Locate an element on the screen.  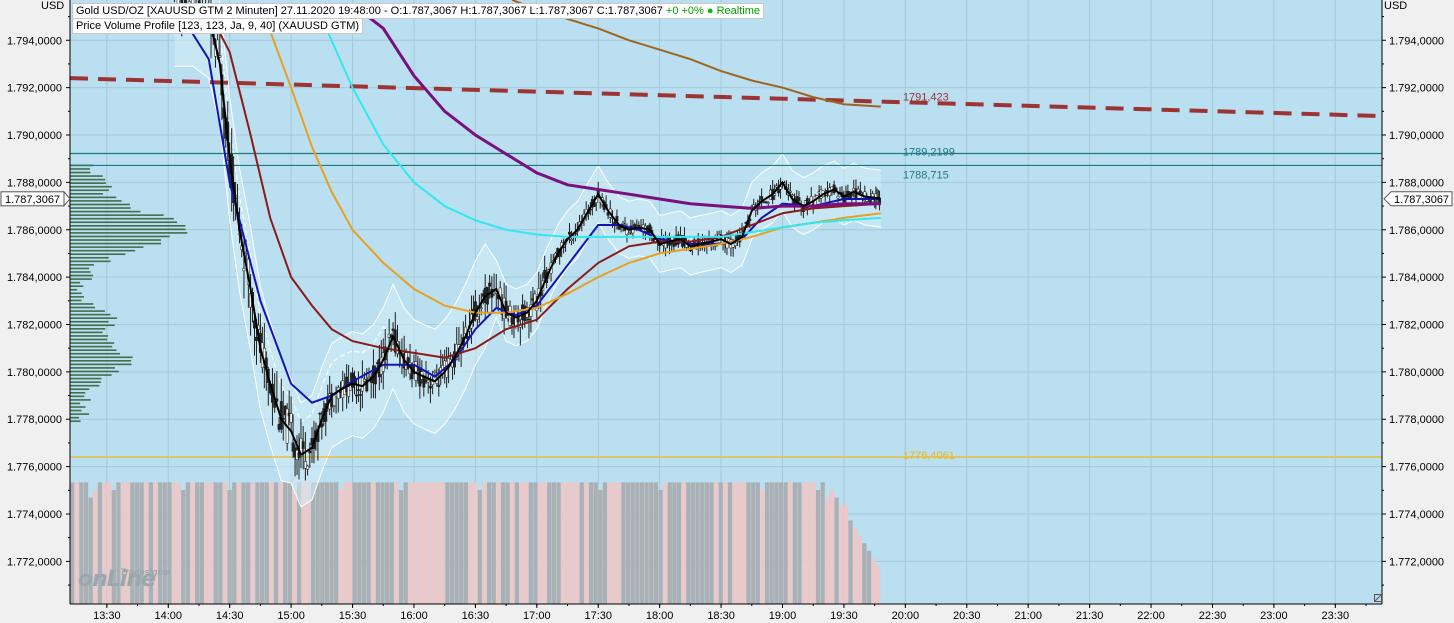
y-axis-left-unit: USD is located at coordinates (52, 6).